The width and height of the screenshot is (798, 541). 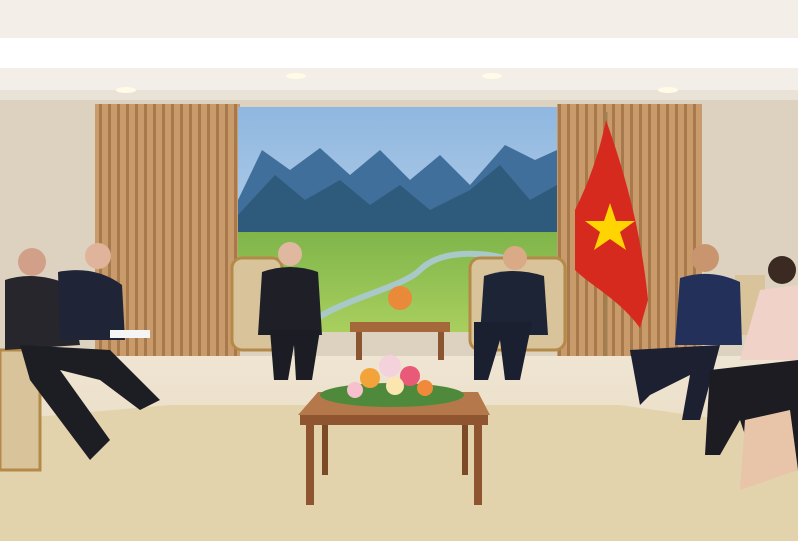 What do you see at coordinates (130, 334) in the screenshot?
I see `notepad` at bounding box center [130, 334].